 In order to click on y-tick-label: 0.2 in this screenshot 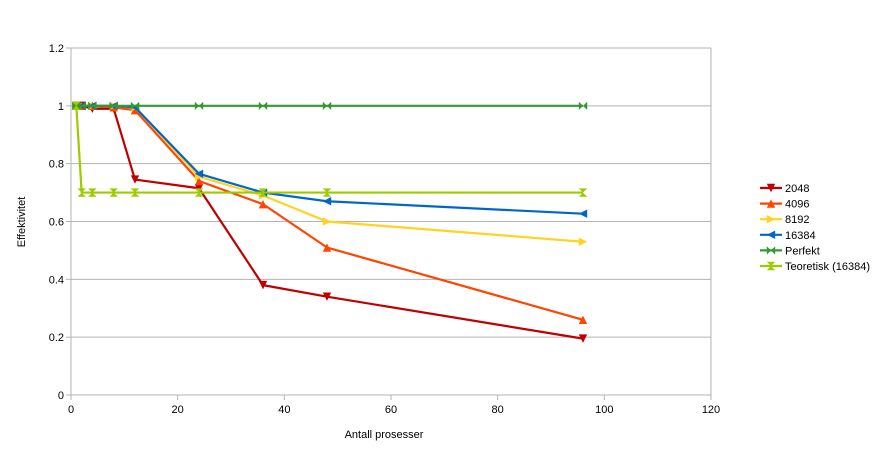, I will do `click(56, 338)`.